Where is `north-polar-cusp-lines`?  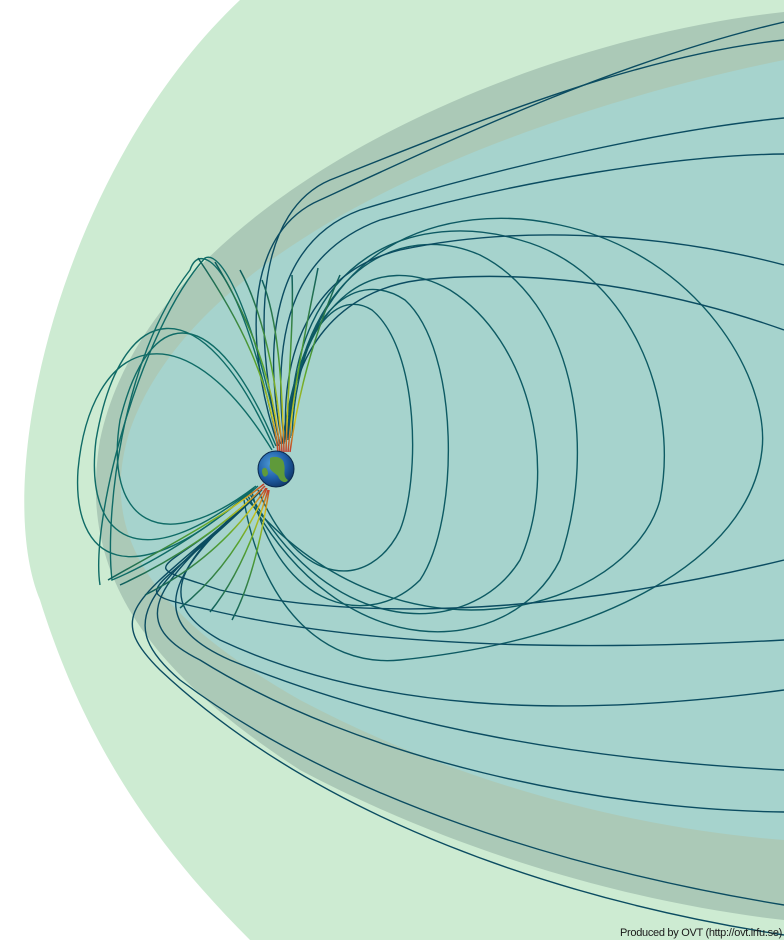
north-polar-cusp-lines is located at coordinates (269, 355).